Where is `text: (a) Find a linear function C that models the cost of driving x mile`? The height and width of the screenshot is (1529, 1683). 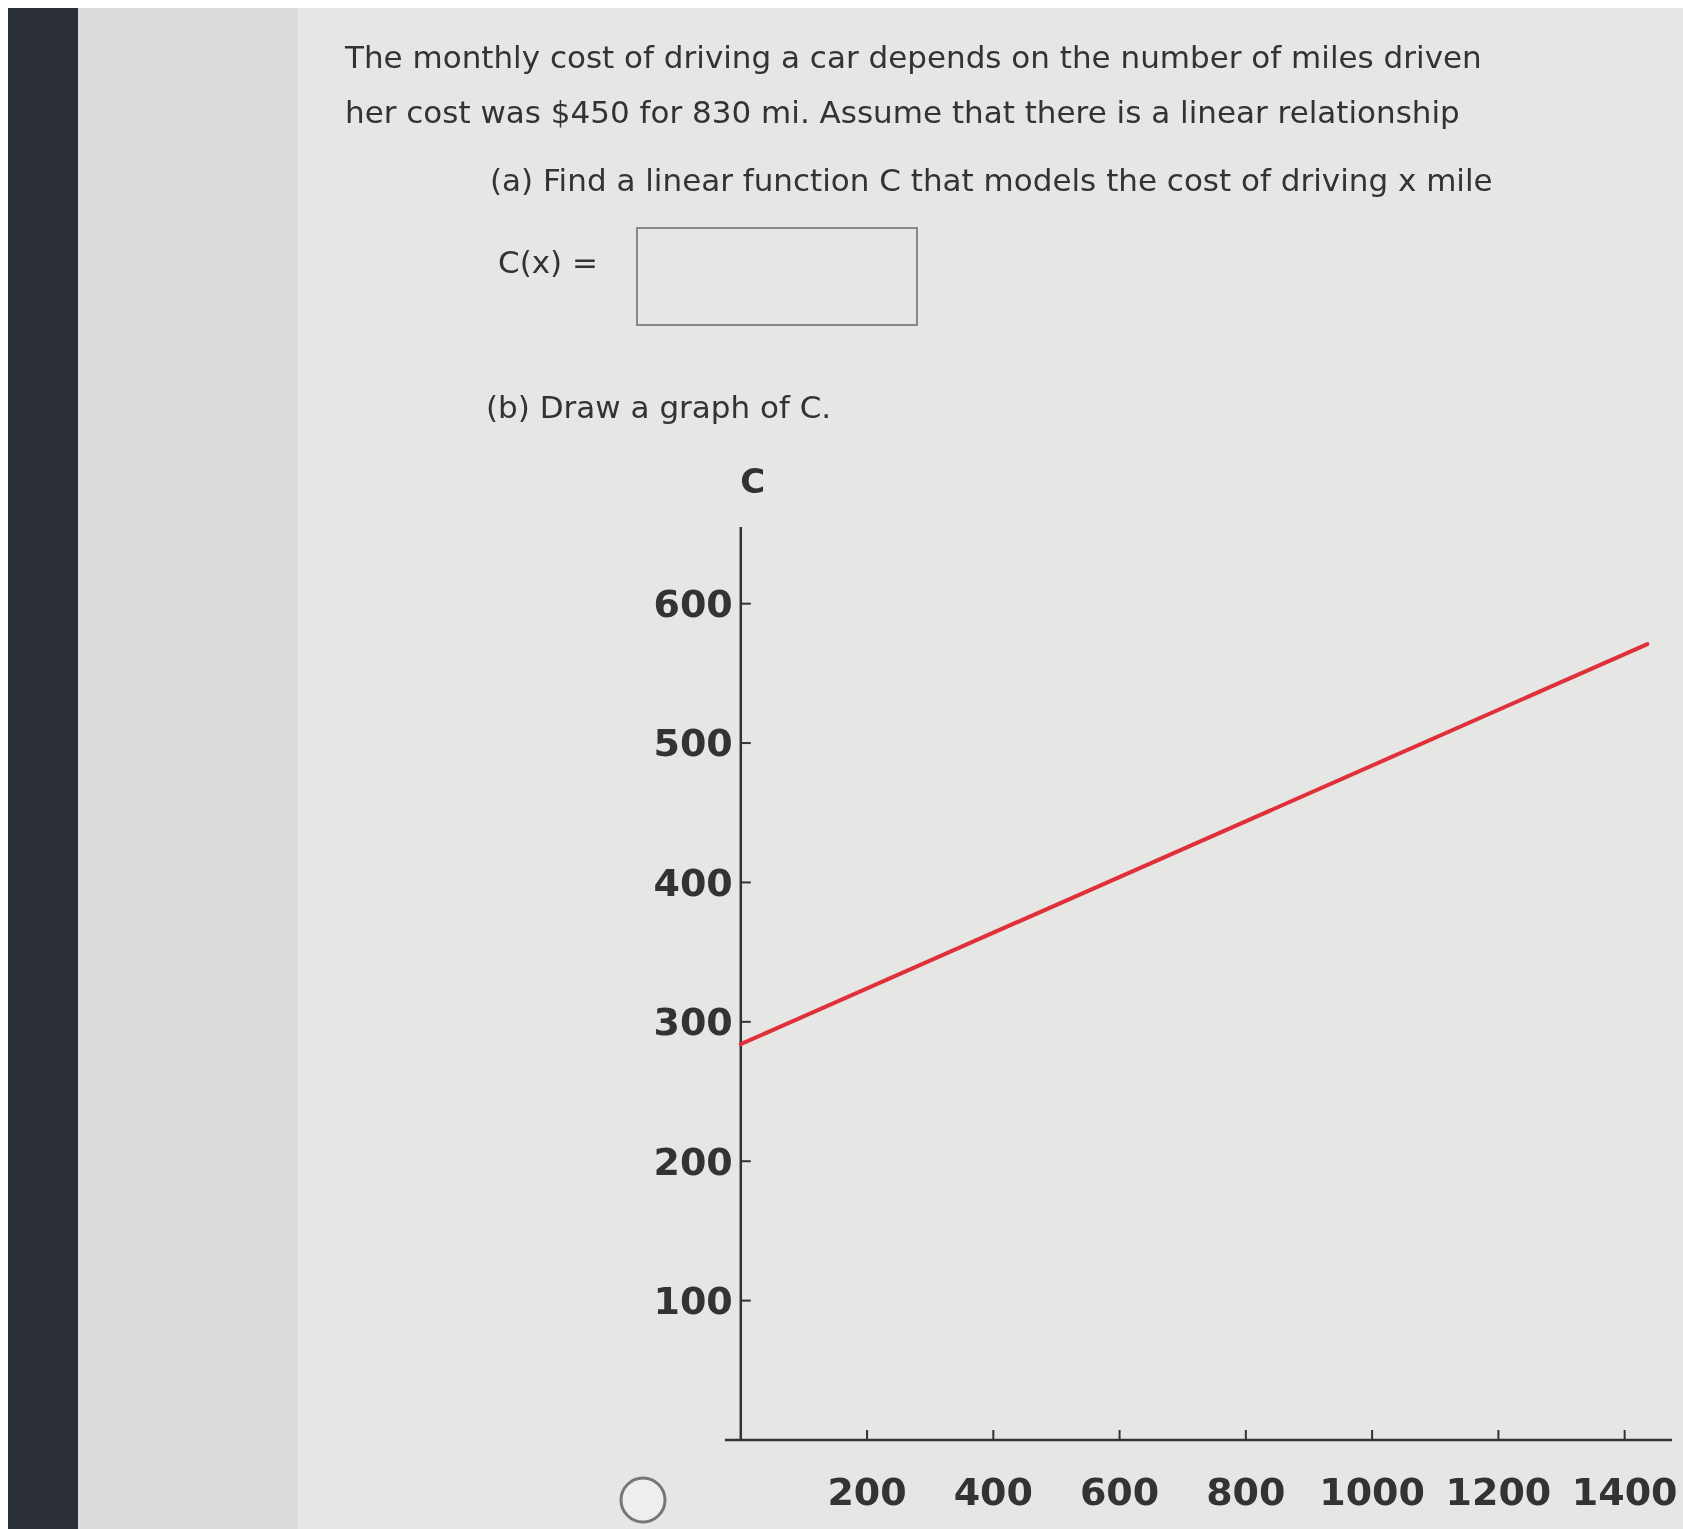
text: (a) Find a linear function C that models the cost of driving x mile is located at coordinates (991, 180).